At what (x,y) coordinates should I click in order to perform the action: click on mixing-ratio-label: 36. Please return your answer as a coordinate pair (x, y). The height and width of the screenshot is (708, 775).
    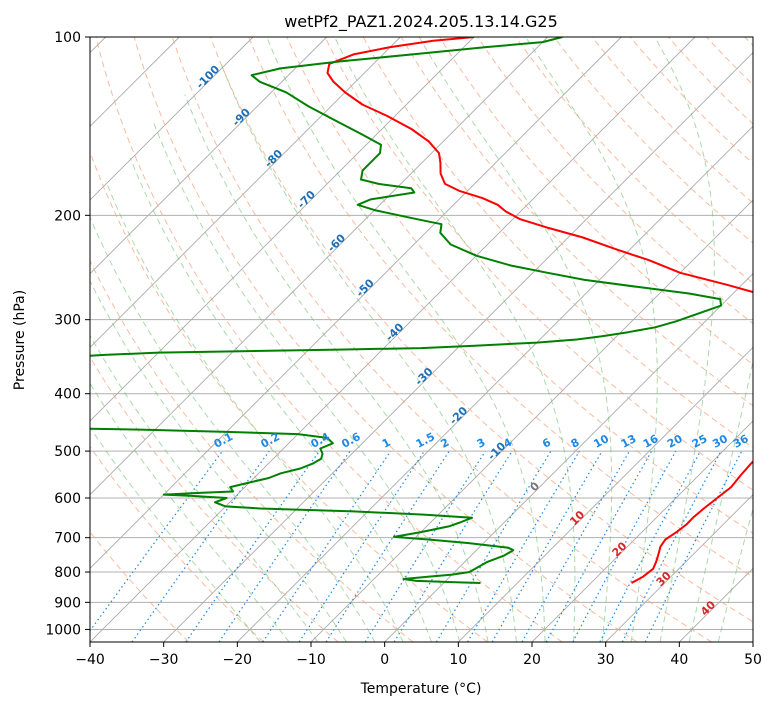
    Looking at the image, I should click on (741, 441).